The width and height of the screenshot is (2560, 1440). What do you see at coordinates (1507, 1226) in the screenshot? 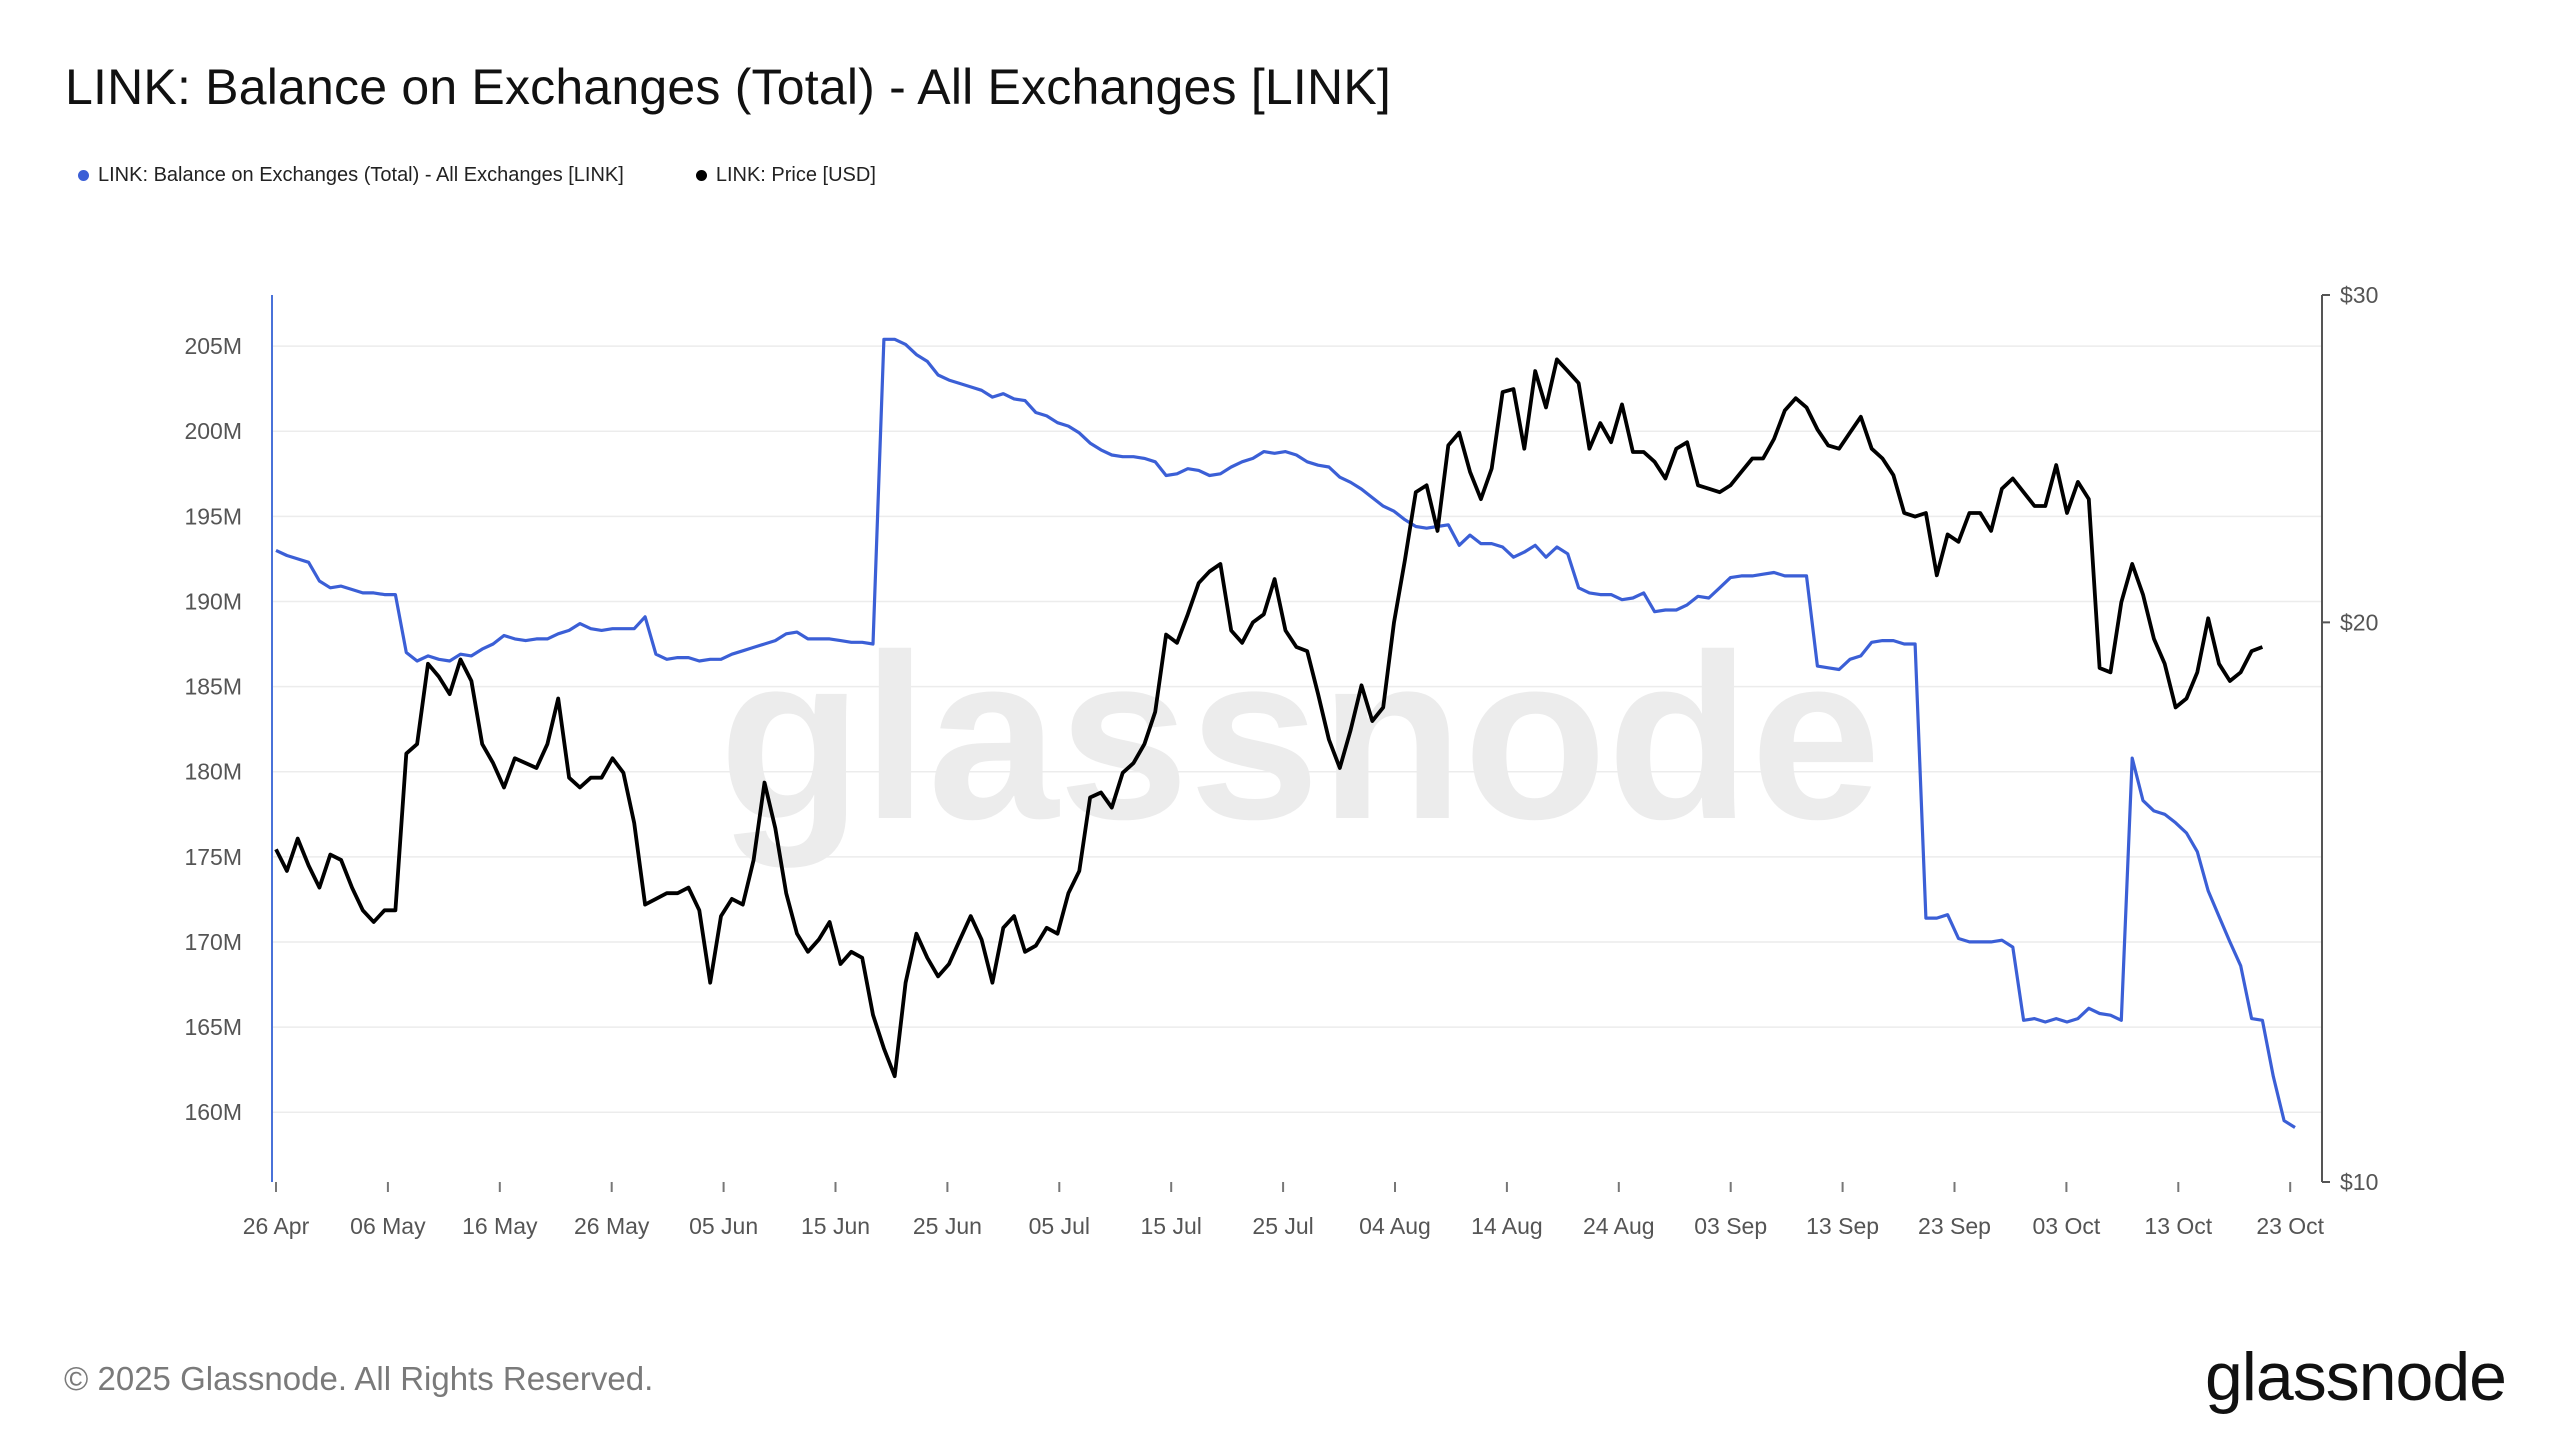
I see `x-tick-label: 14 Aug` at bounding box center [1507, 1226].